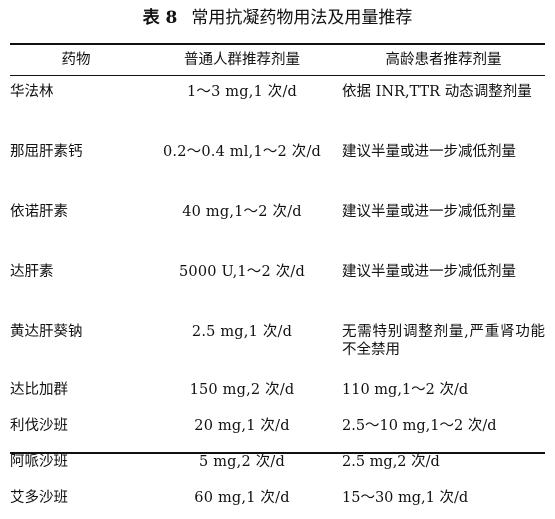 Image resolution: width=555 pixels, height=519 pixels. What do you see at coordinates (277, 345) in the screenshot?
I see `table-row: 黄达肝葵钠 2.5 mg,1 次/d 无需特别调整剂量,严重肾功能不全禁用` at bounding box center [277, 345].